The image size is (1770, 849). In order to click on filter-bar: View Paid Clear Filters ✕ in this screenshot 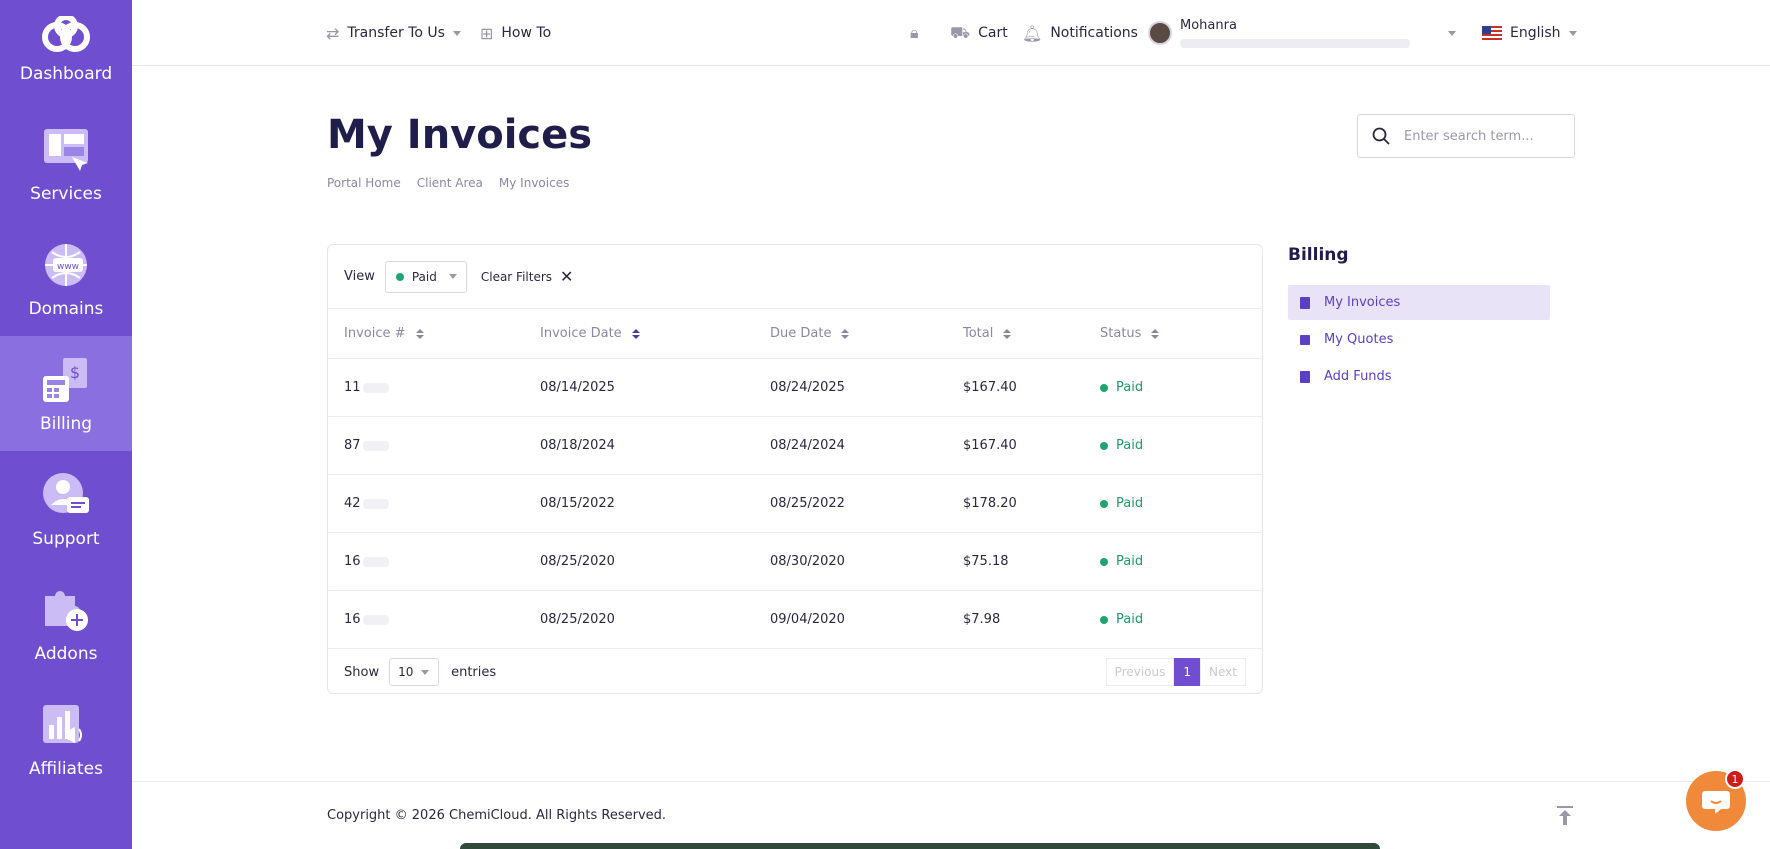, I will do `click(795, 277)`.